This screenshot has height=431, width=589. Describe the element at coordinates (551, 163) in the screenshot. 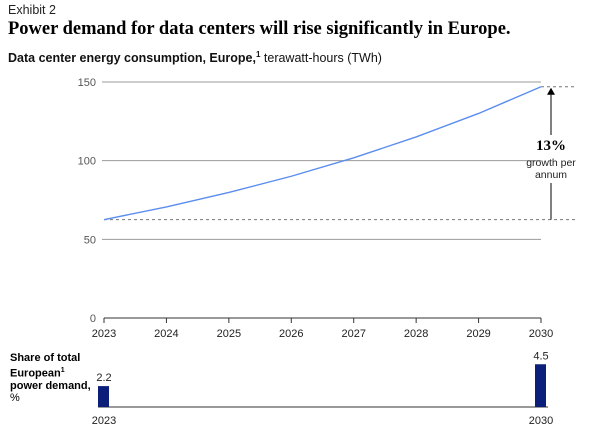

I see `growth-caption-line1: growth per` at that location.